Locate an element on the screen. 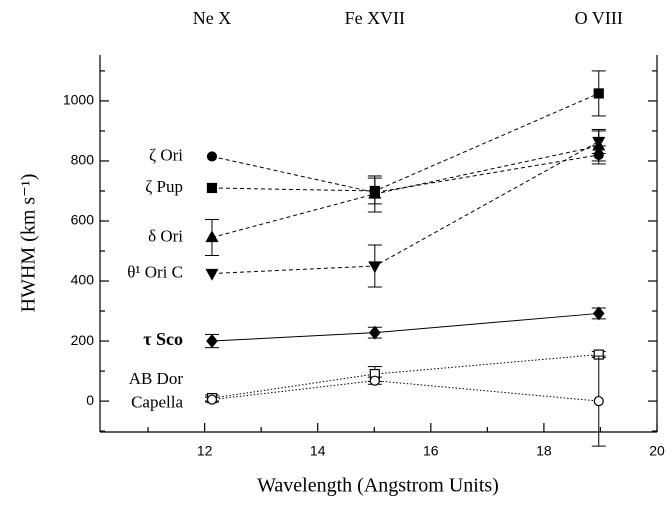  y-axis-label: HWHM (km s⁻¹) is located at coordinates (29, 243).